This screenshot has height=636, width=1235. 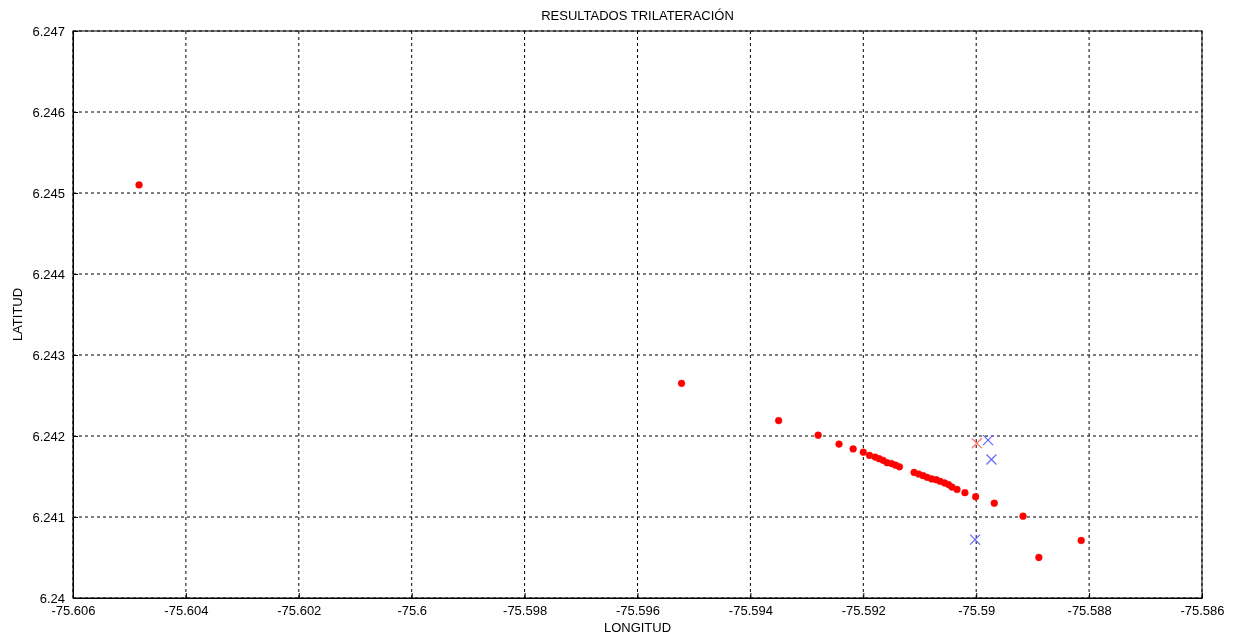 I want to click on x-tick-label: -75.596, so click(x=638, y=611).